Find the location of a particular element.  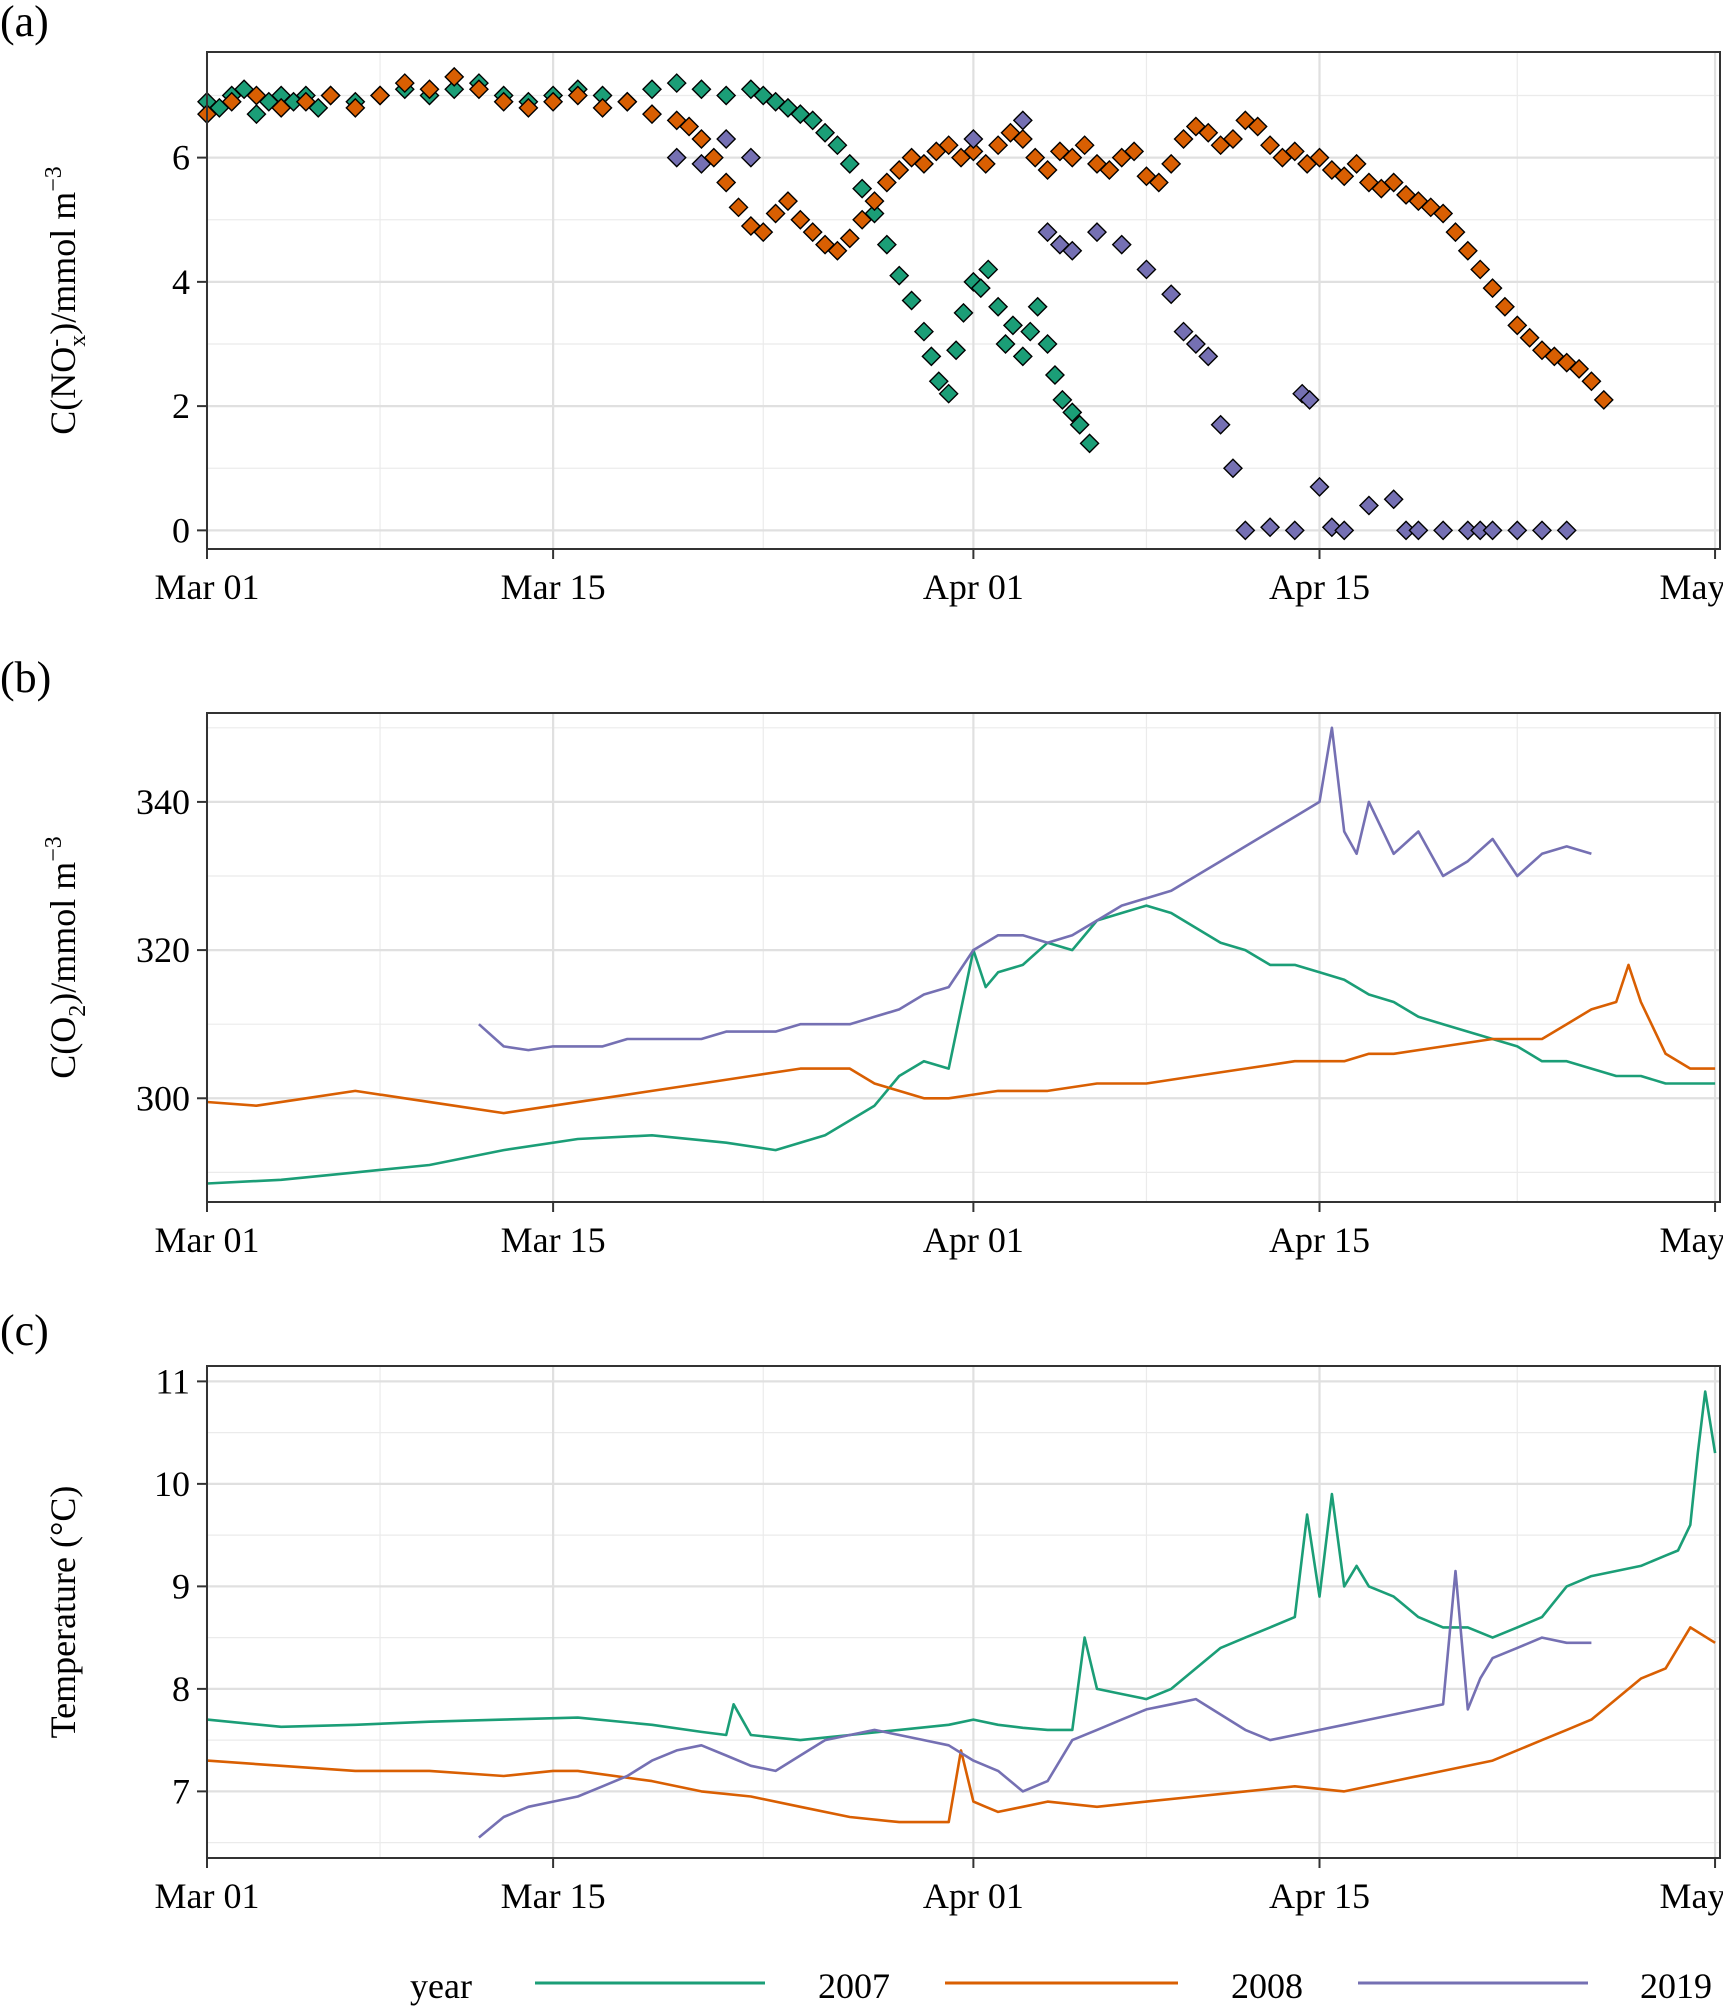

y-tick-label: 6 is located at coordinates (181, 158).